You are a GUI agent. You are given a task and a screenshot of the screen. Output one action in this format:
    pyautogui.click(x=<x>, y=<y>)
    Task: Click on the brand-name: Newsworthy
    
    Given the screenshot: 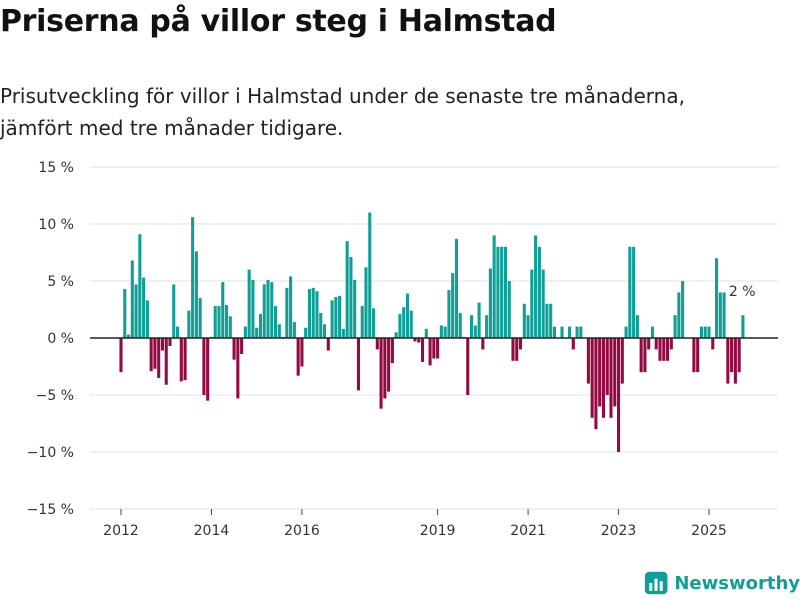 What is the action you would take?
    pyautogui.click(x=737, y=583)
    